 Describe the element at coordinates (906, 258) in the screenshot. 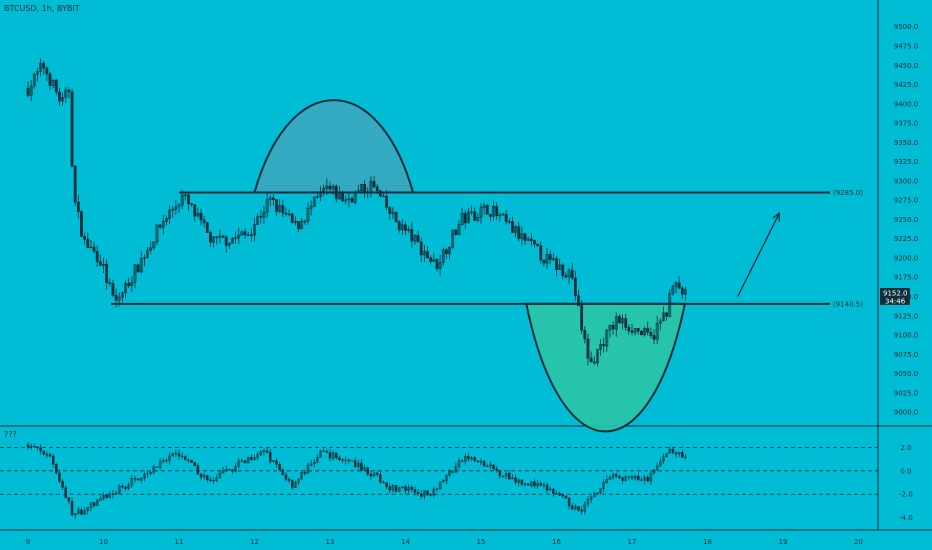

I see `price-tick-label: 9200.0` at that location.